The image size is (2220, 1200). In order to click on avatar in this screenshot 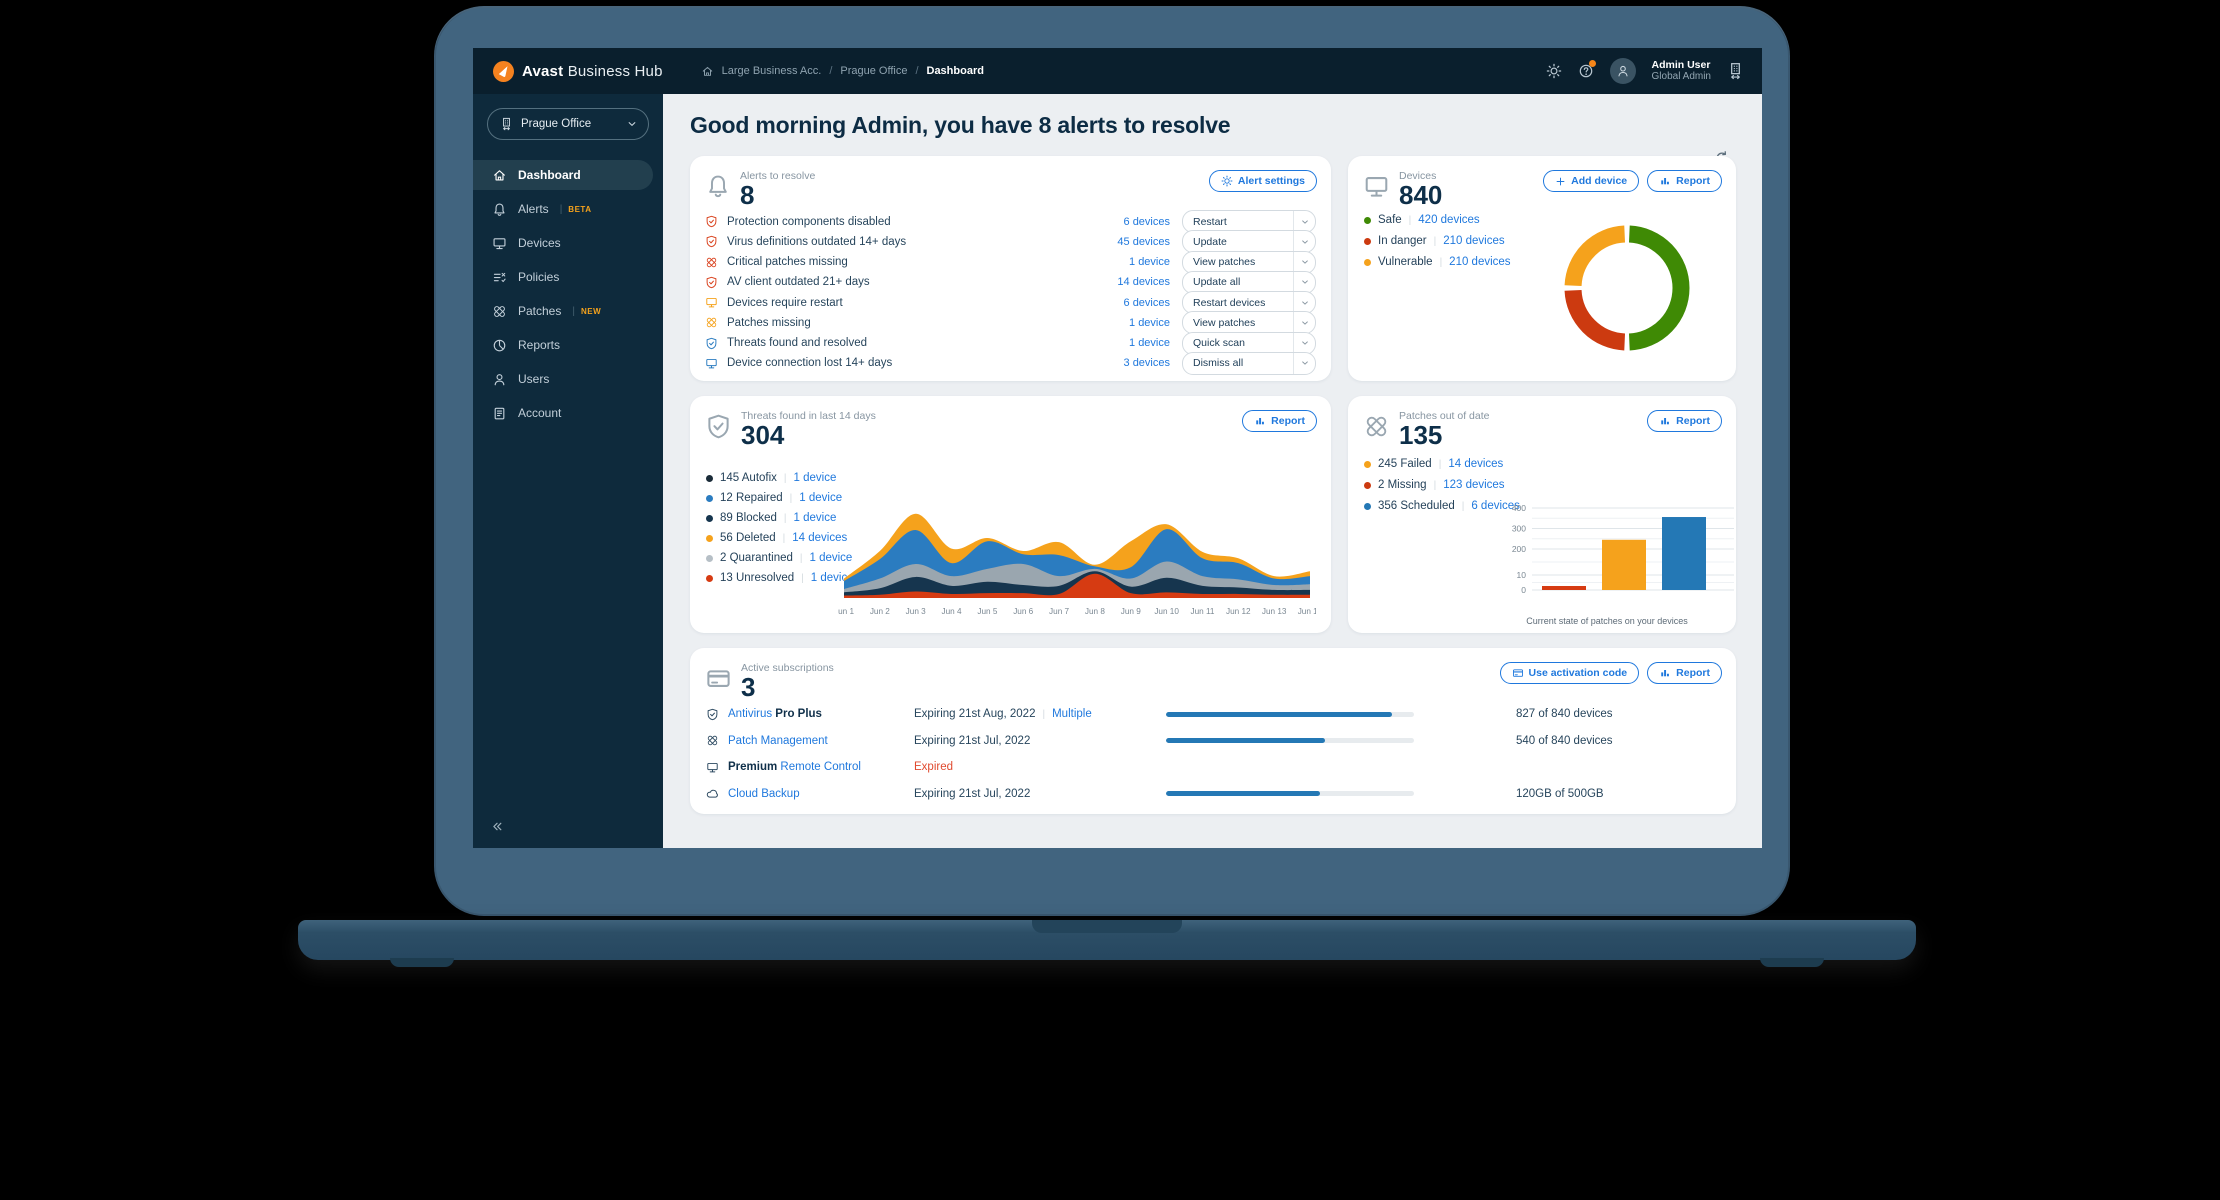, I will do `click(1622, 71)`.